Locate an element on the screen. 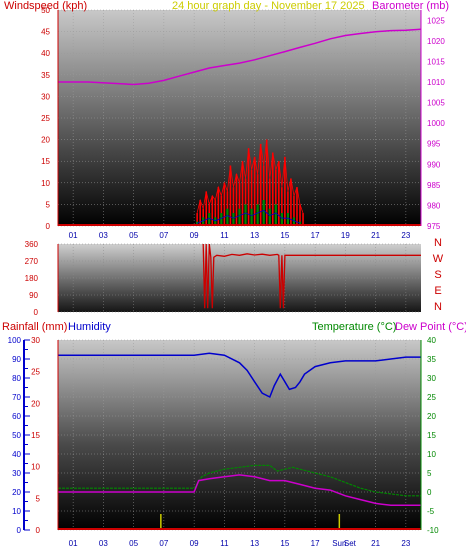  temperature-tick-label: 5 is located at coordinates (429, 473).